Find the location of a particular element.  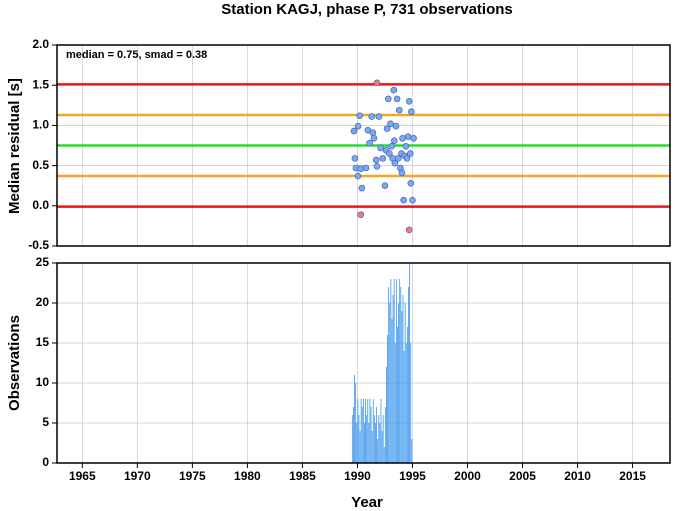

y-tick-label: 10 is located at coordinates (43, 382).